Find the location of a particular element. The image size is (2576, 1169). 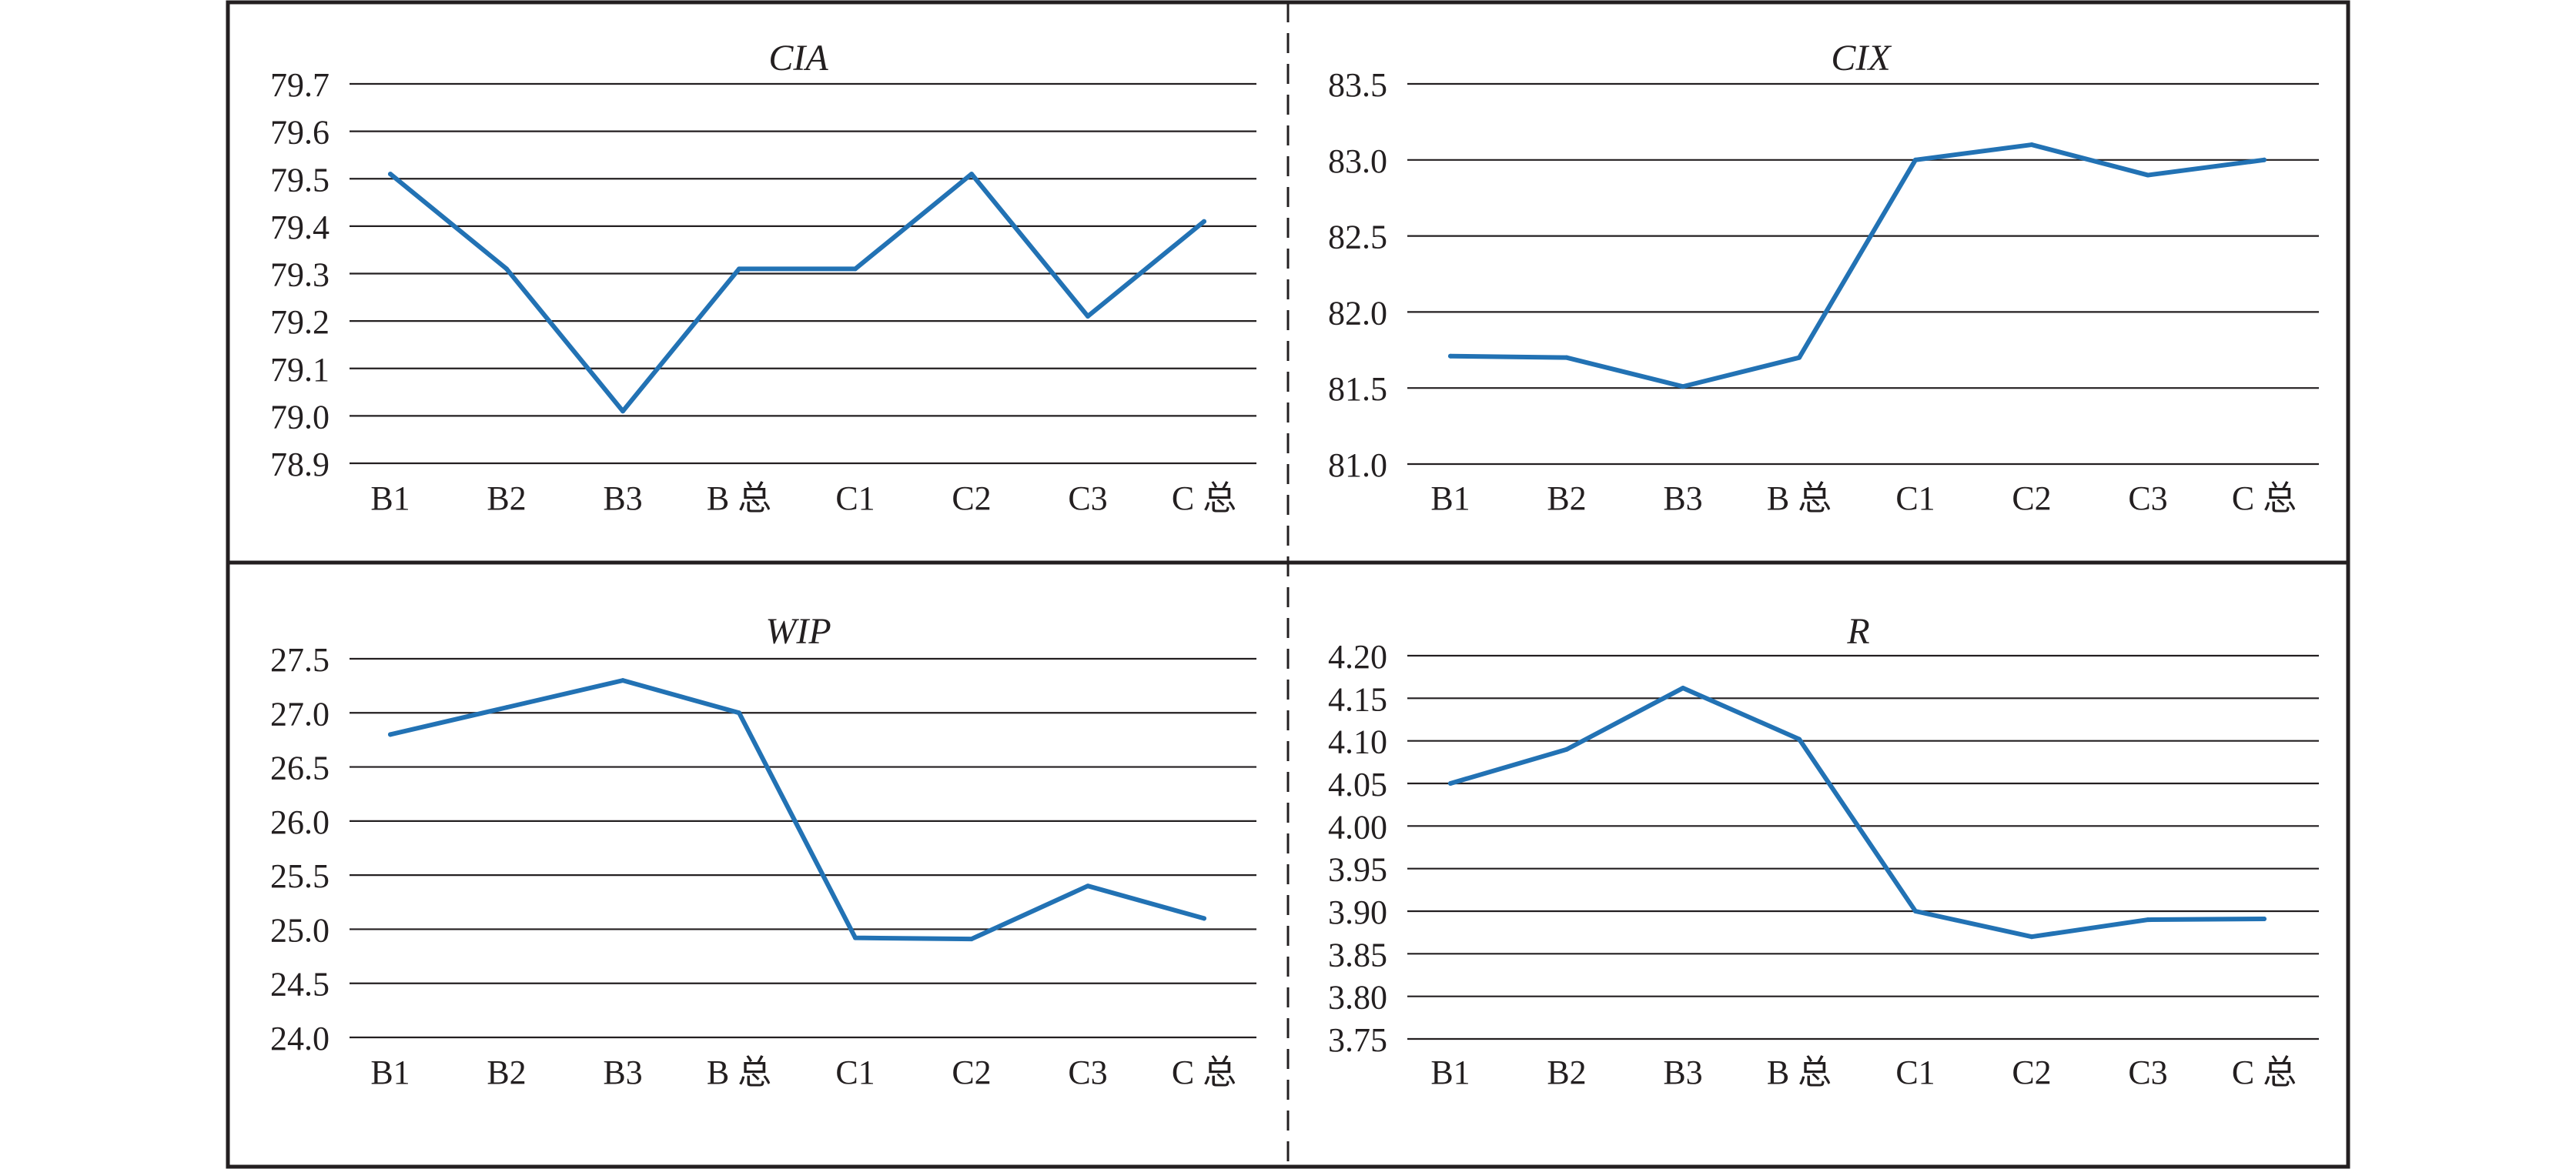

y-tick-label: 4.10 is located at coordinates (1357, 742).